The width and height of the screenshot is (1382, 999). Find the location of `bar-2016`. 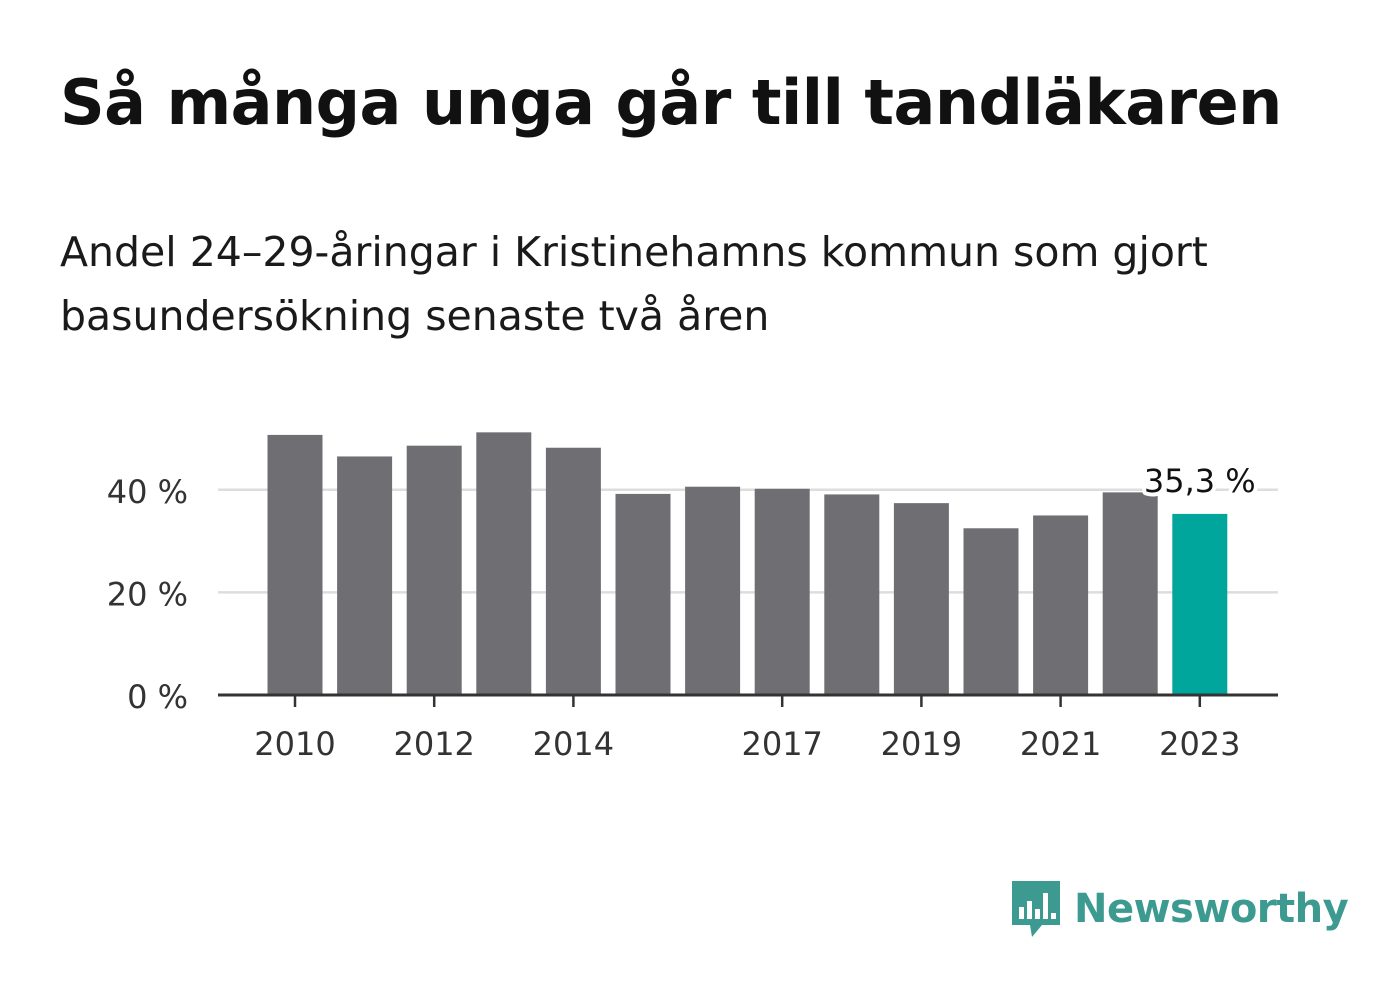

bar-2016 is located at coordinates (713, 590).